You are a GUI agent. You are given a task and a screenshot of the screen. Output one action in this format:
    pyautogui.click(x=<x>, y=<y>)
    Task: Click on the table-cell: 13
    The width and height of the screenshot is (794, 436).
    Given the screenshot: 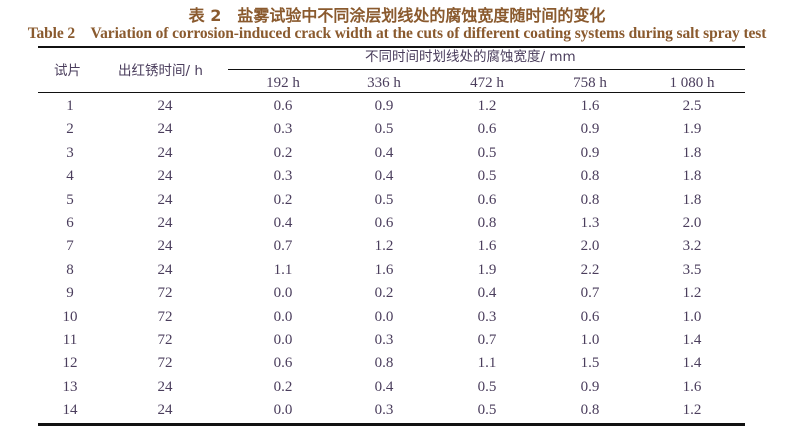 What is the action you would take?
    pyautogui.click(x=70, y=386)
    